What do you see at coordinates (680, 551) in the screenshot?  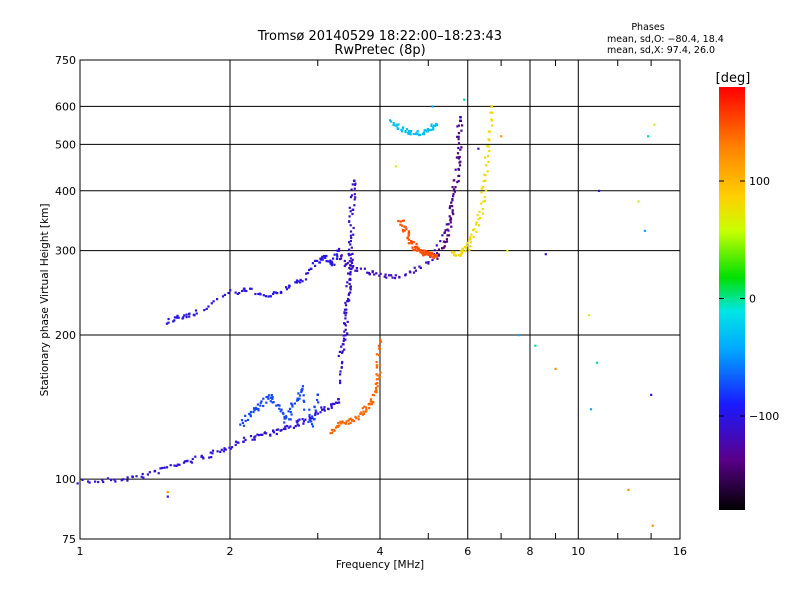 I see `x-tick-label: 16` at bounding box center [680, 551].